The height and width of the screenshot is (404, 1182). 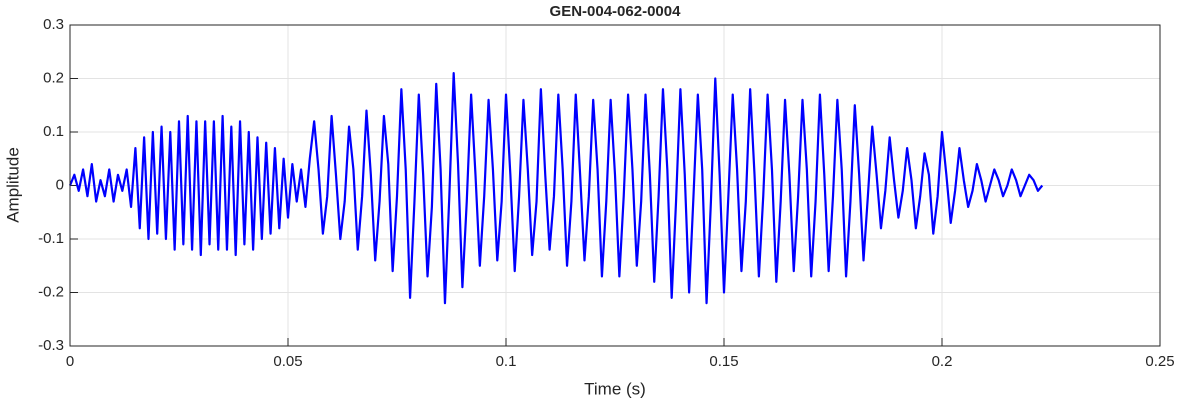 I want to click on x-tick-label: 0, so click(x=70, y=361).